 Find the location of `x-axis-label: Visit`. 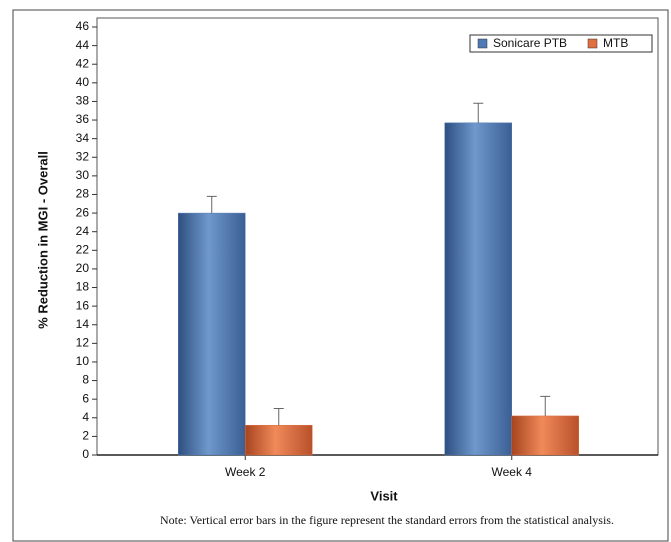

x-axis-label: Visit is located at coordinates (384, 495).